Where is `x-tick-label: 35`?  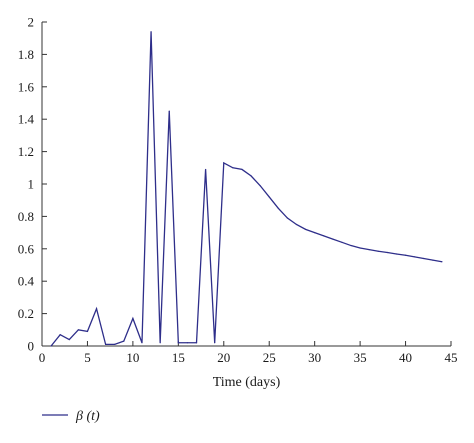
x-tick-label: 35 is located at coordinates (360, 357).